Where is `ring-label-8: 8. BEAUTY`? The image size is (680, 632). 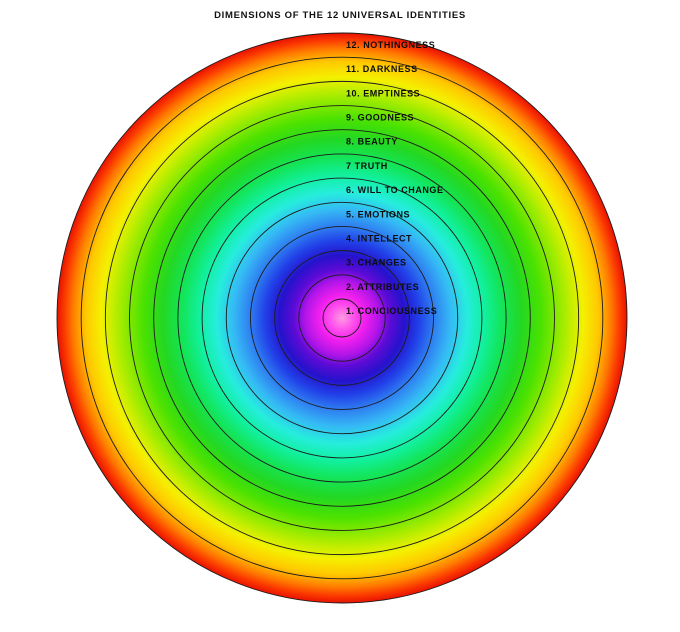 ring-label-8: 8. BEAUTY is located at coordinates (372, 142).